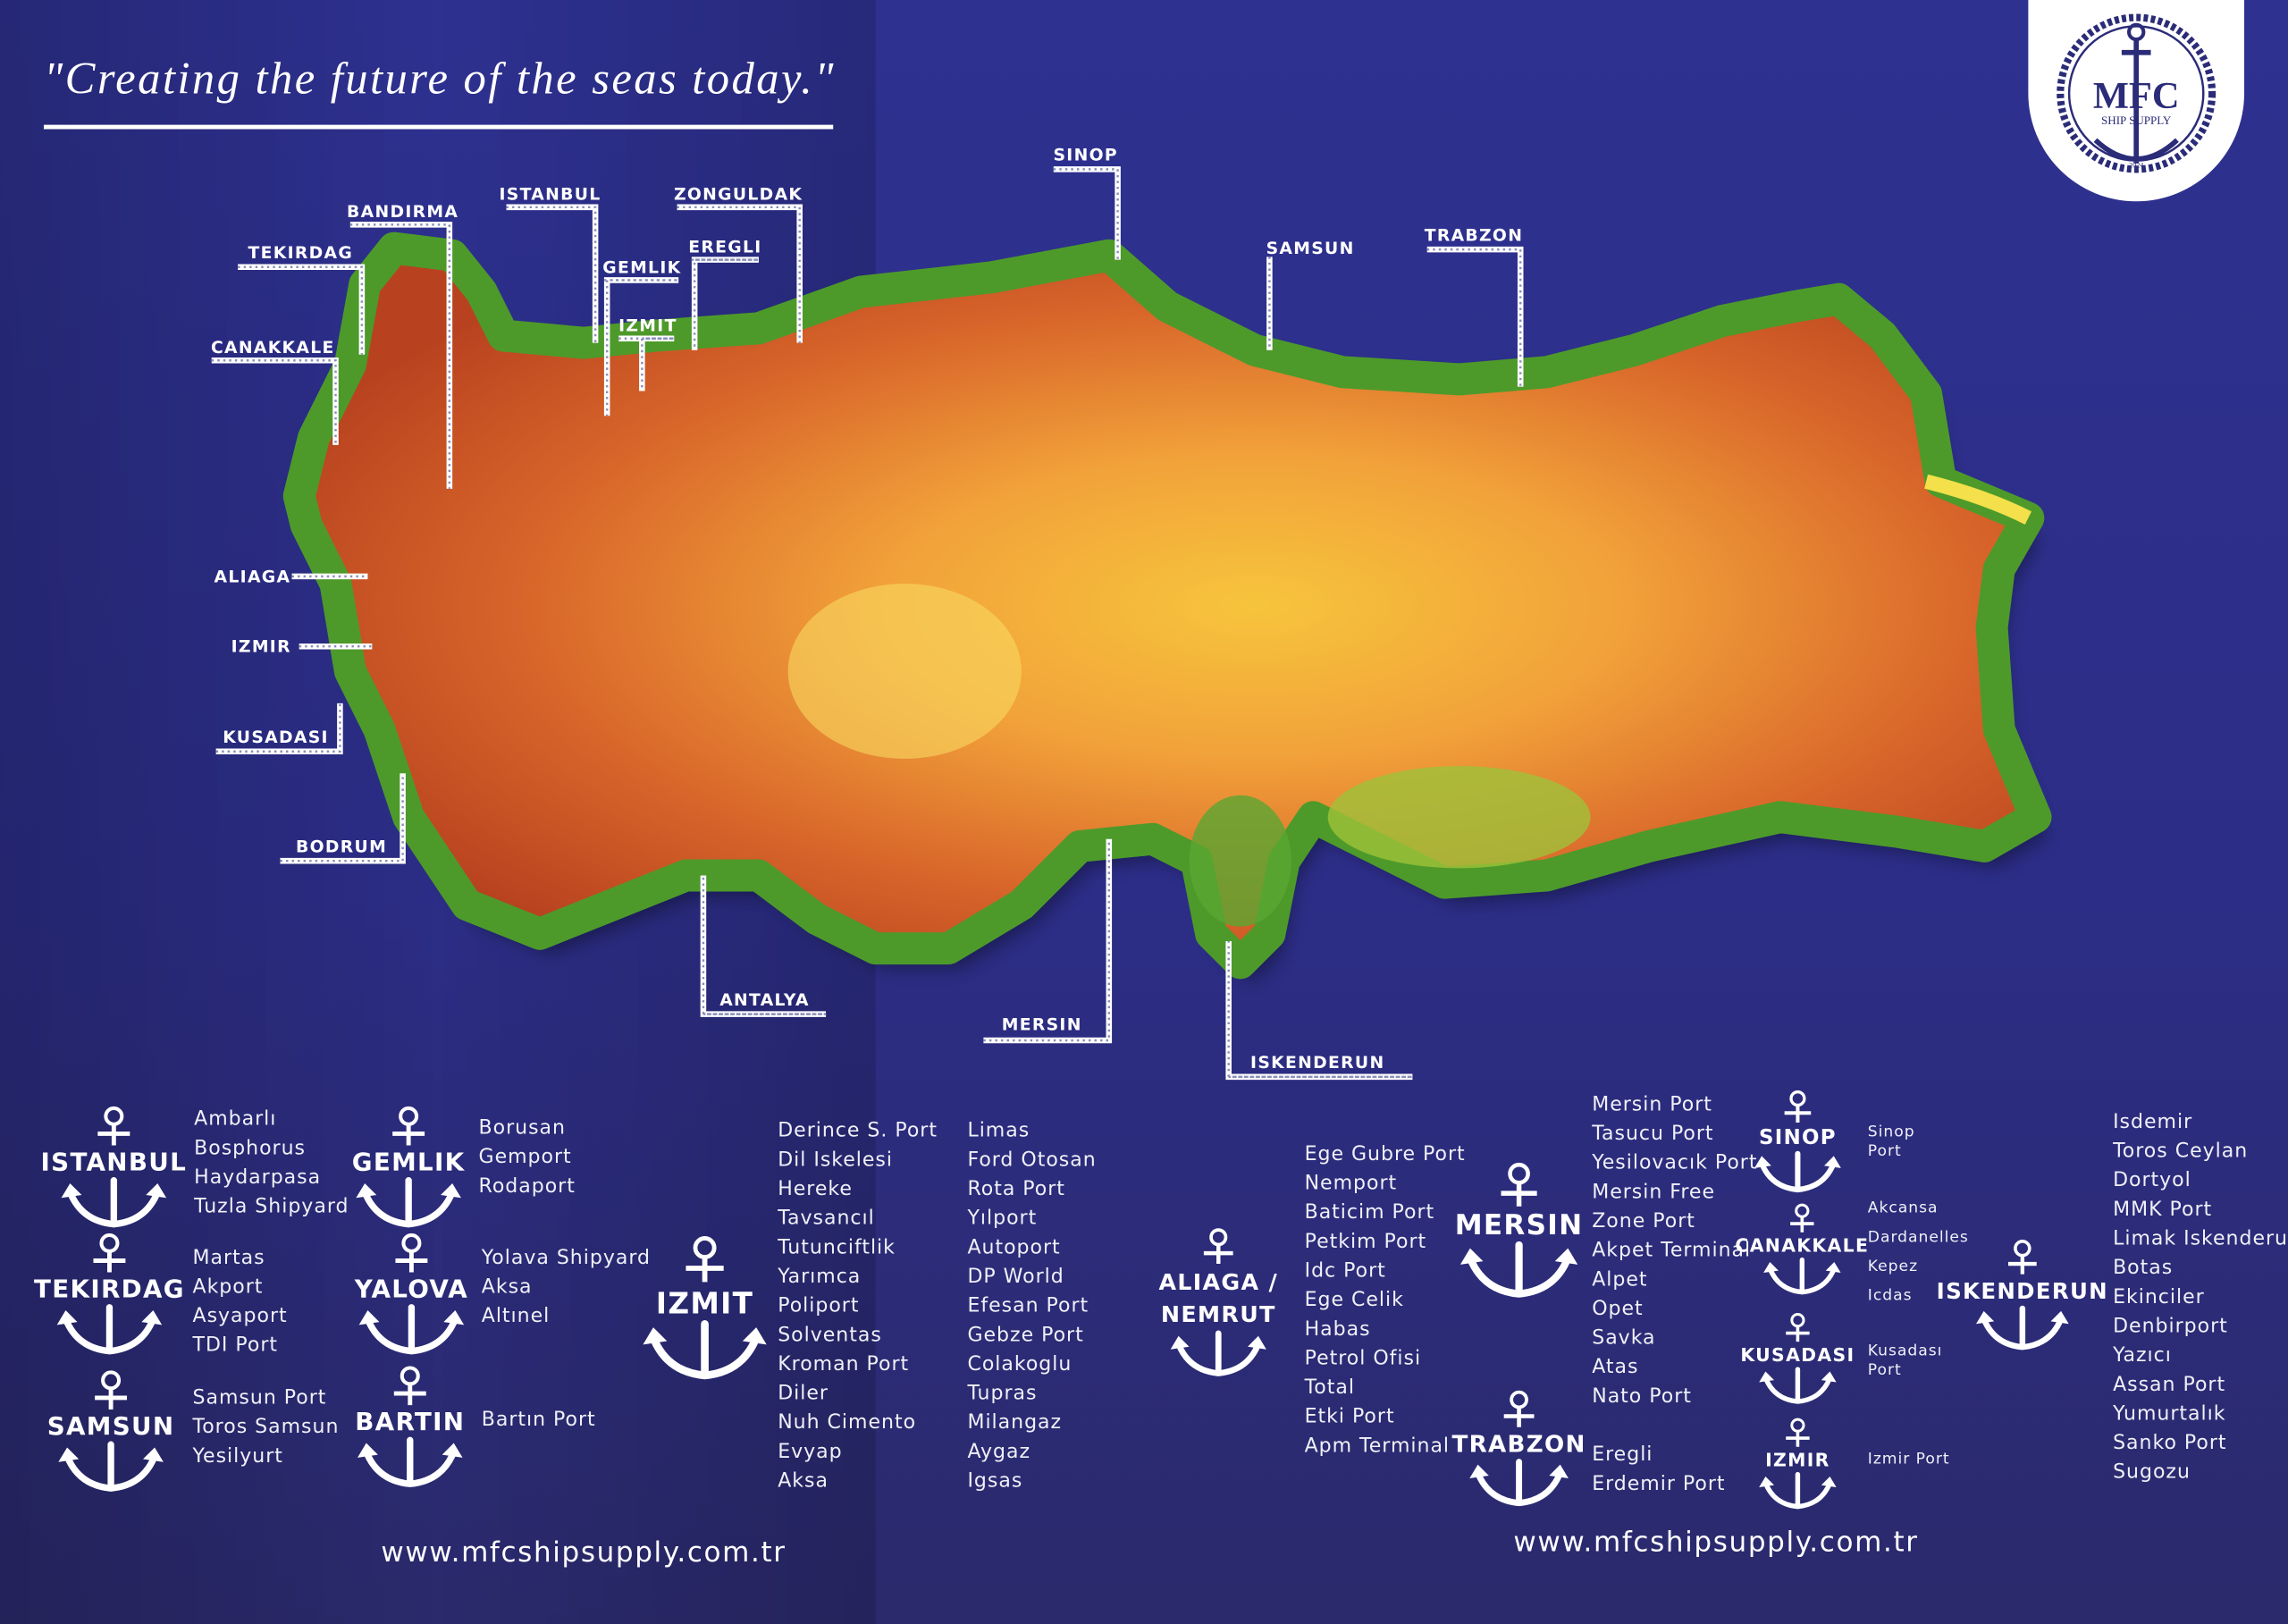  I want to click on map-label: TRABZON, so click(1474, 235).